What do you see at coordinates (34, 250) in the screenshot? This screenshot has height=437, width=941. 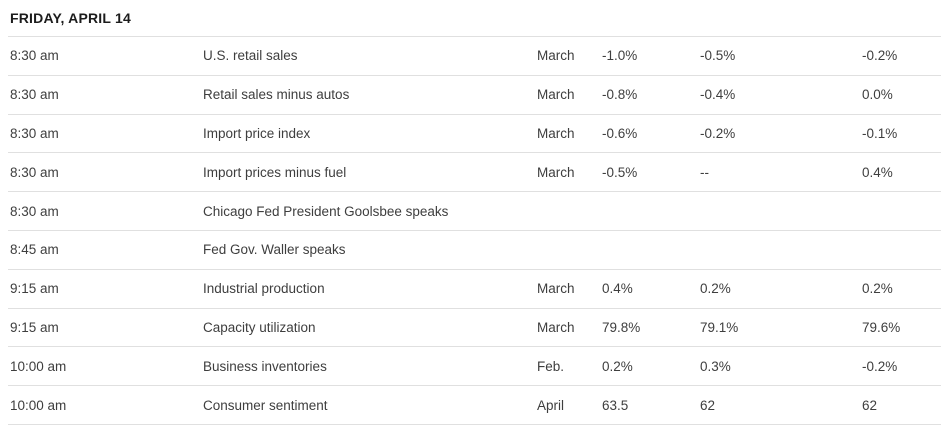 I see `event-time: 8:45 am` at bounding box center [34, 250].